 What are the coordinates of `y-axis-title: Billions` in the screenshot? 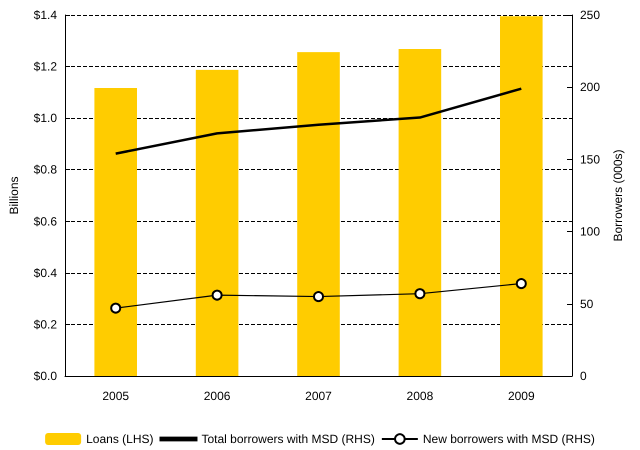 It's located at (14, 195).